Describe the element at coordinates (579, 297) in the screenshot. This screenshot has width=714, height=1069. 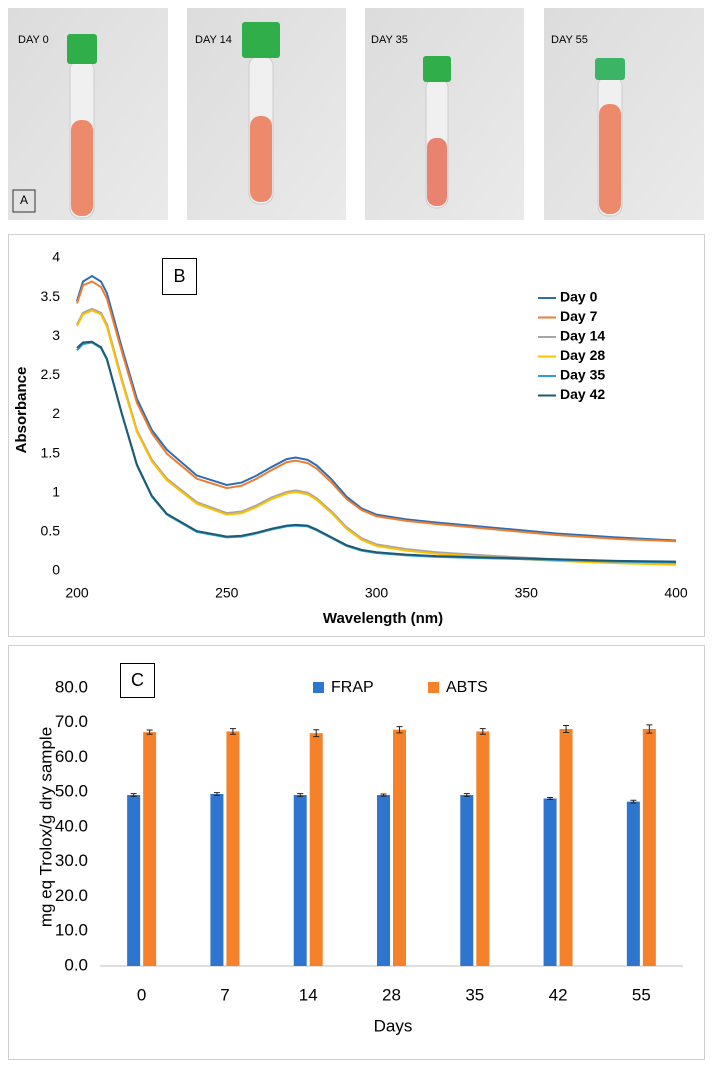
I see `legend-label: Day 0` at that location.